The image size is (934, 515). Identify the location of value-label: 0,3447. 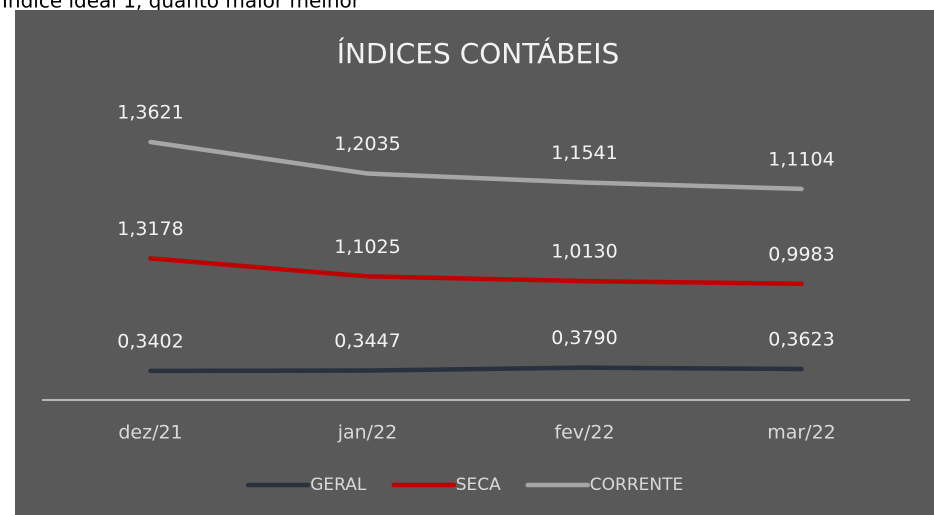
(367, 341).